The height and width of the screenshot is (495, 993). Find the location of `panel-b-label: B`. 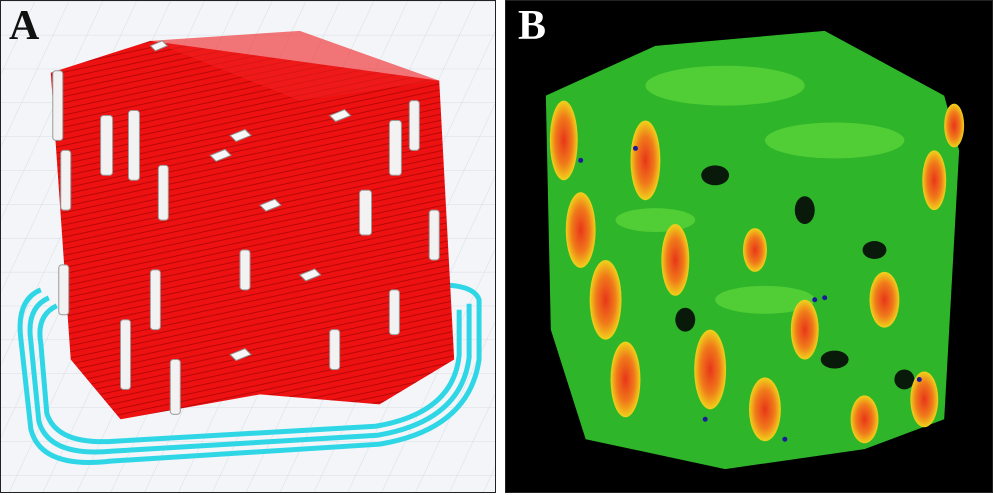

panel-b-label: B is located at coordinates (532, 26).